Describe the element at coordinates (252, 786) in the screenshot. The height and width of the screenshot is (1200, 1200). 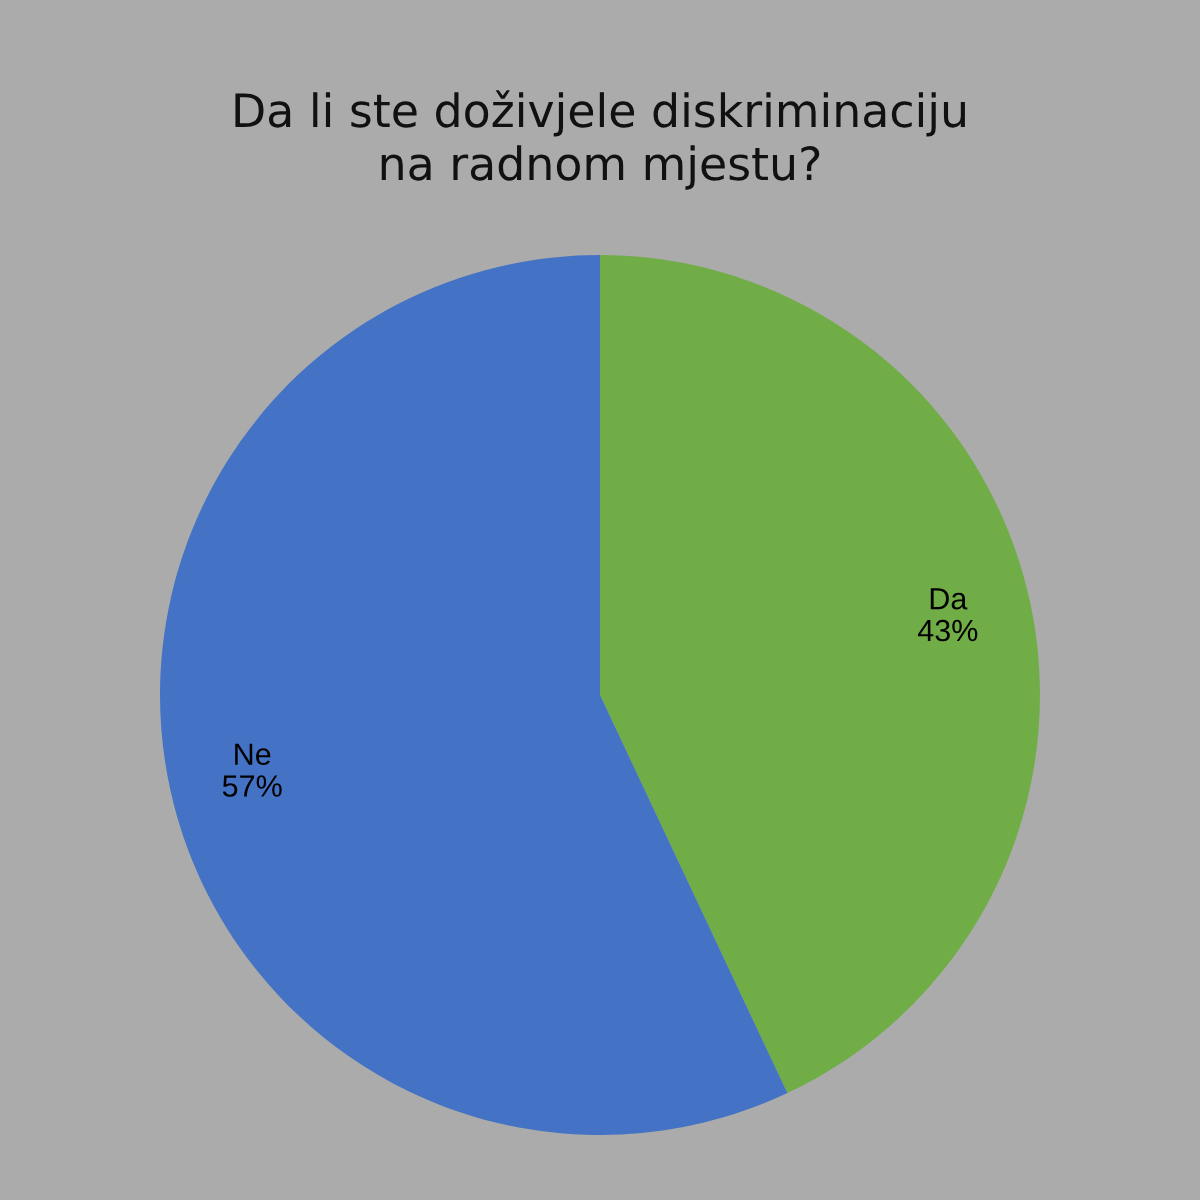
I see `data-label: 57%` at that location.